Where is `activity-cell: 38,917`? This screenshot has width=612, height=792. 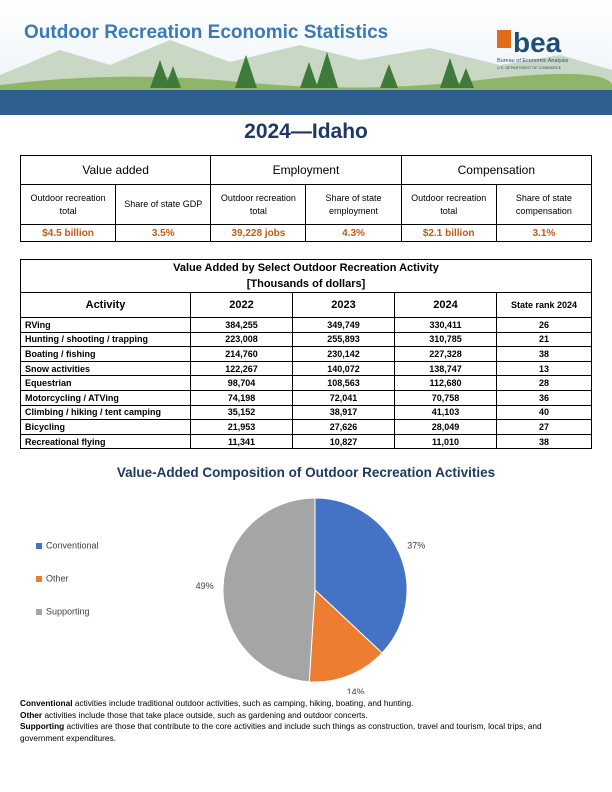 activity-cell: 38,917 is located at coordinates (343, 412).